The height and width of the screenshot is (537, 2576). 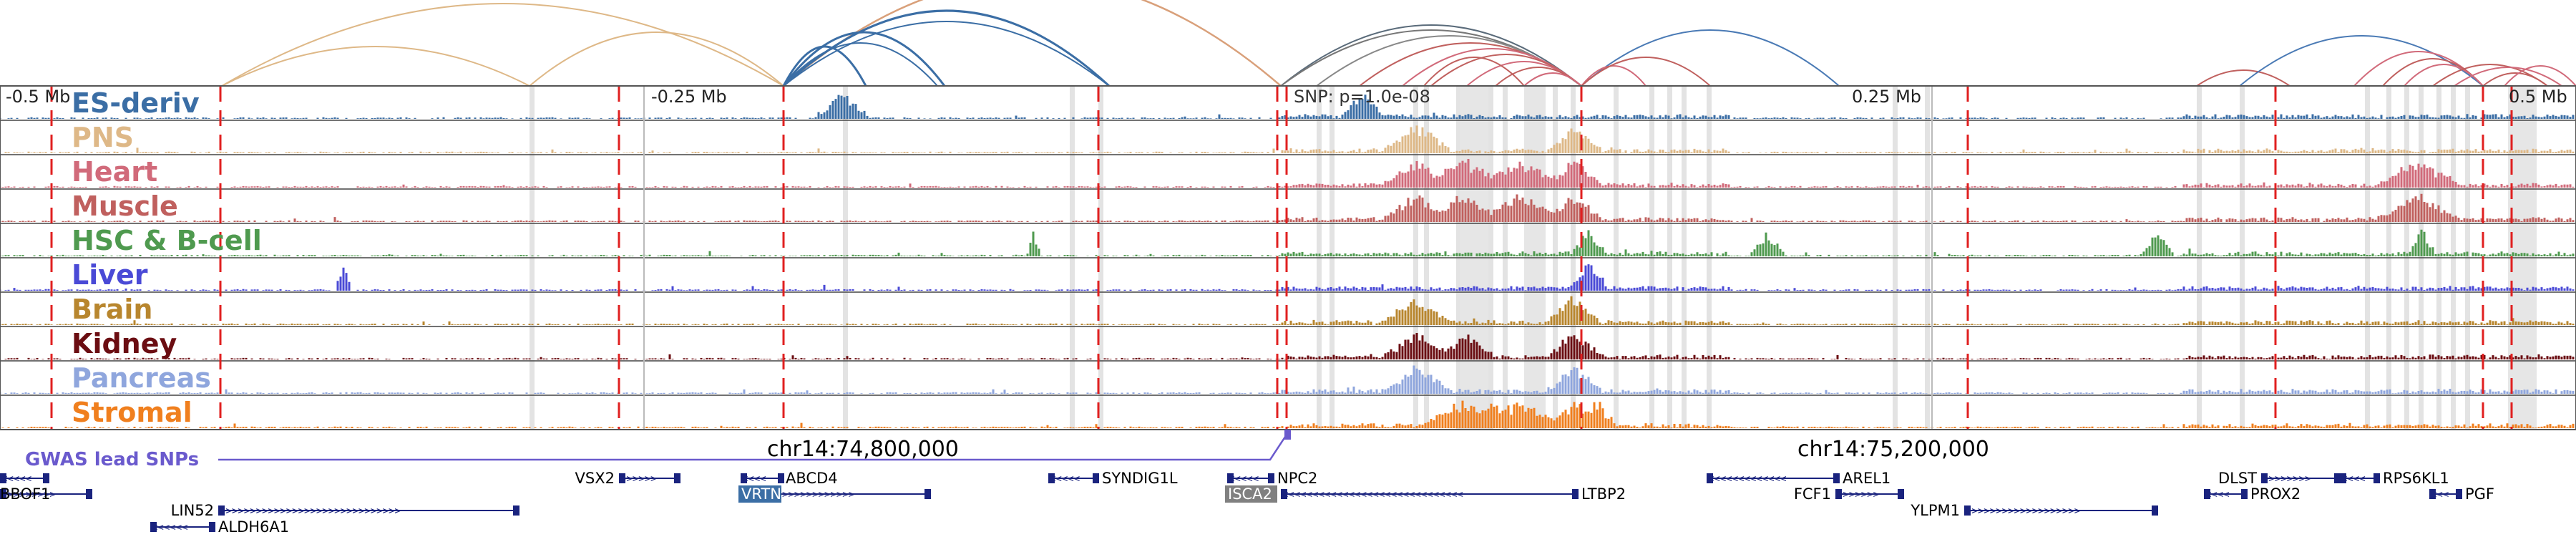 I want to click on gene-label: YLPM1, so click(x=1935, y=510).